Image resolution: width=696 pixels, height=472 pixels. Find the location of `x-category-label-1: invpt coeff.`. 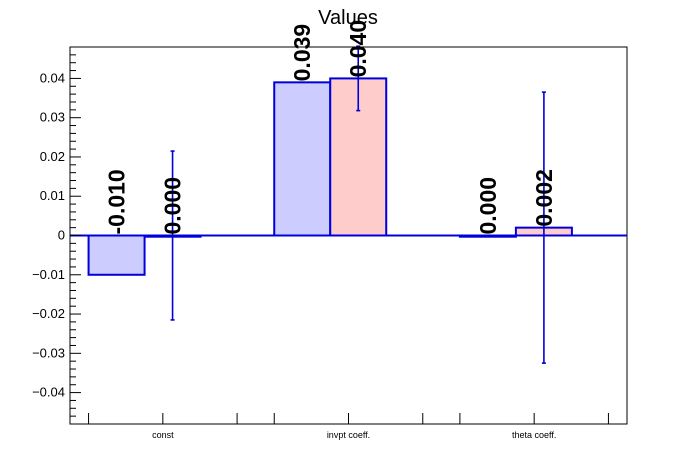

x-category-label-1: invpt coeff. is located at coordinates (348, 435).